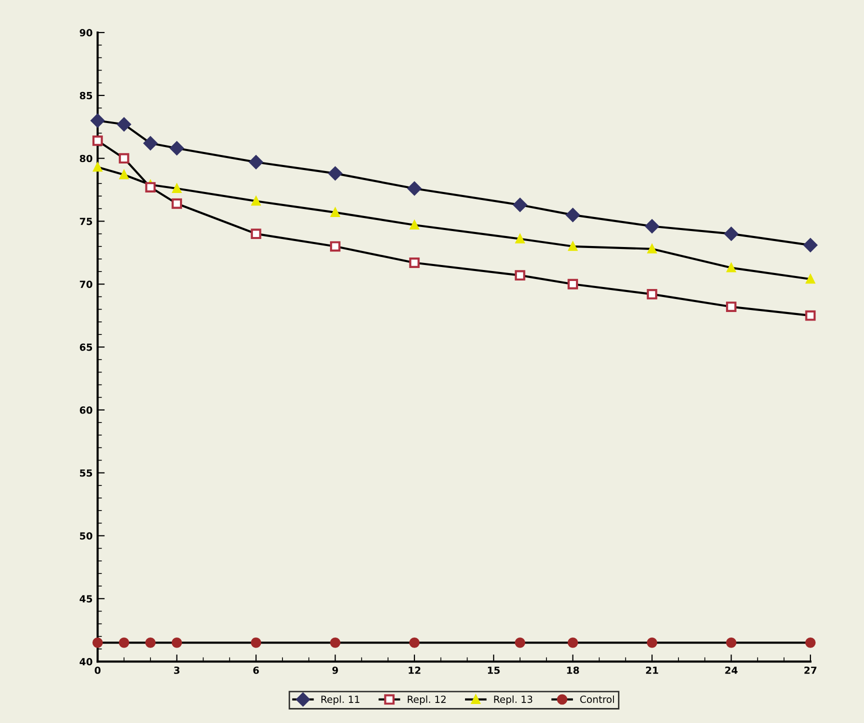 The height and width of the screenshot is (723, 864). What do you see at coordinates (513, 700) in the screenshot?
I see `legend-label: Repl. 13` at bounding box center [513, 700].